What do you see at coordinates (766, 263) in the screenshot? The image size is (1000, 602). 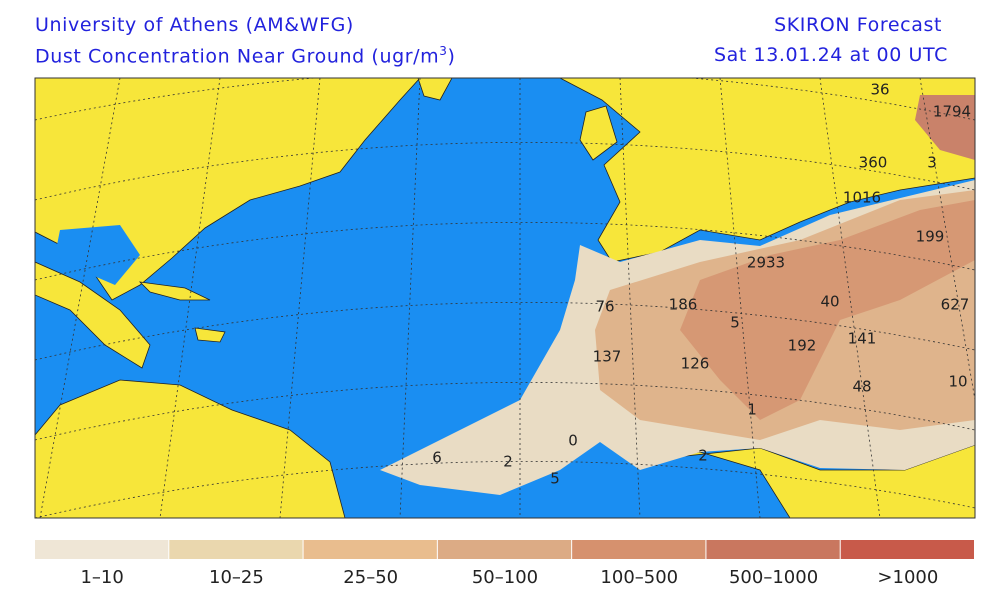 I see `dust-value: 2933` at bounding box center [766, 263].